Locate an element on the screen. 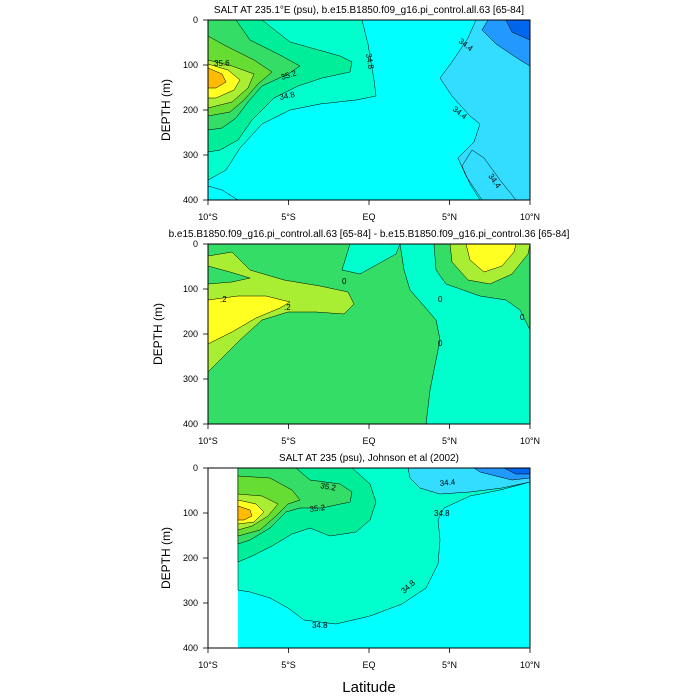  panel2-ytick-400: 400 is located at coordinates (190, 424).